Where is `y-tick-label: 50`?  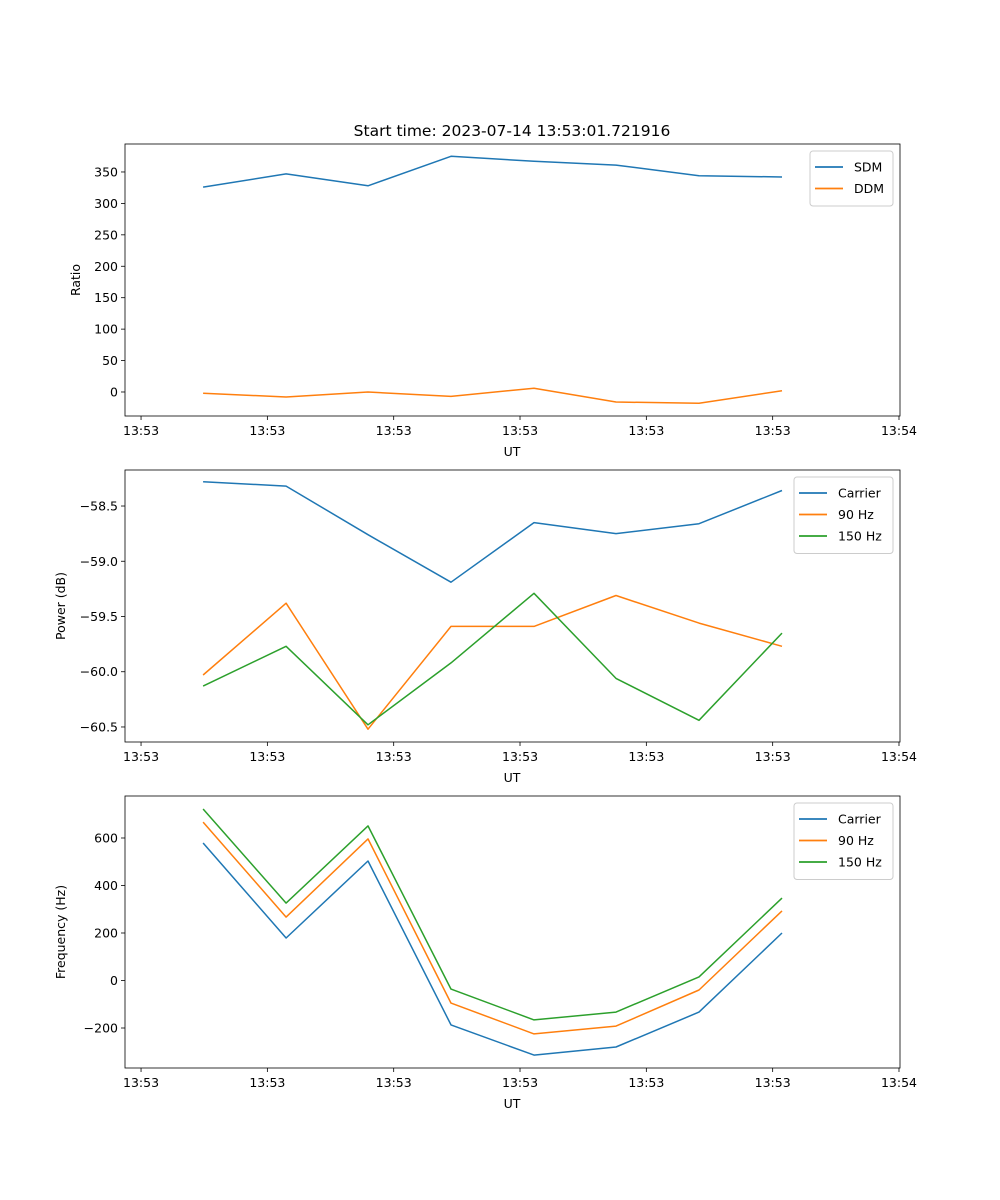 y-tick-label: 50 is located at coordinates (110, 360).